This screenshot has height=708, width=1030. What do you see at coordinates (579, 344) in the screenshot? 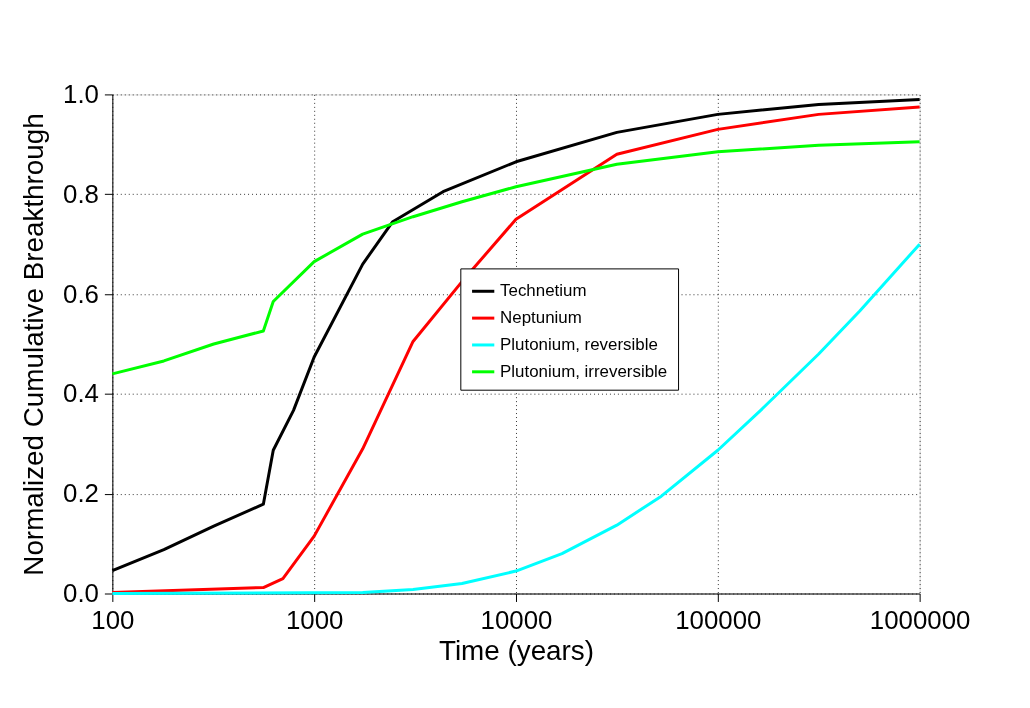
I see `legend-label: Plutonium, reversible` at bounding box center [579, 344].